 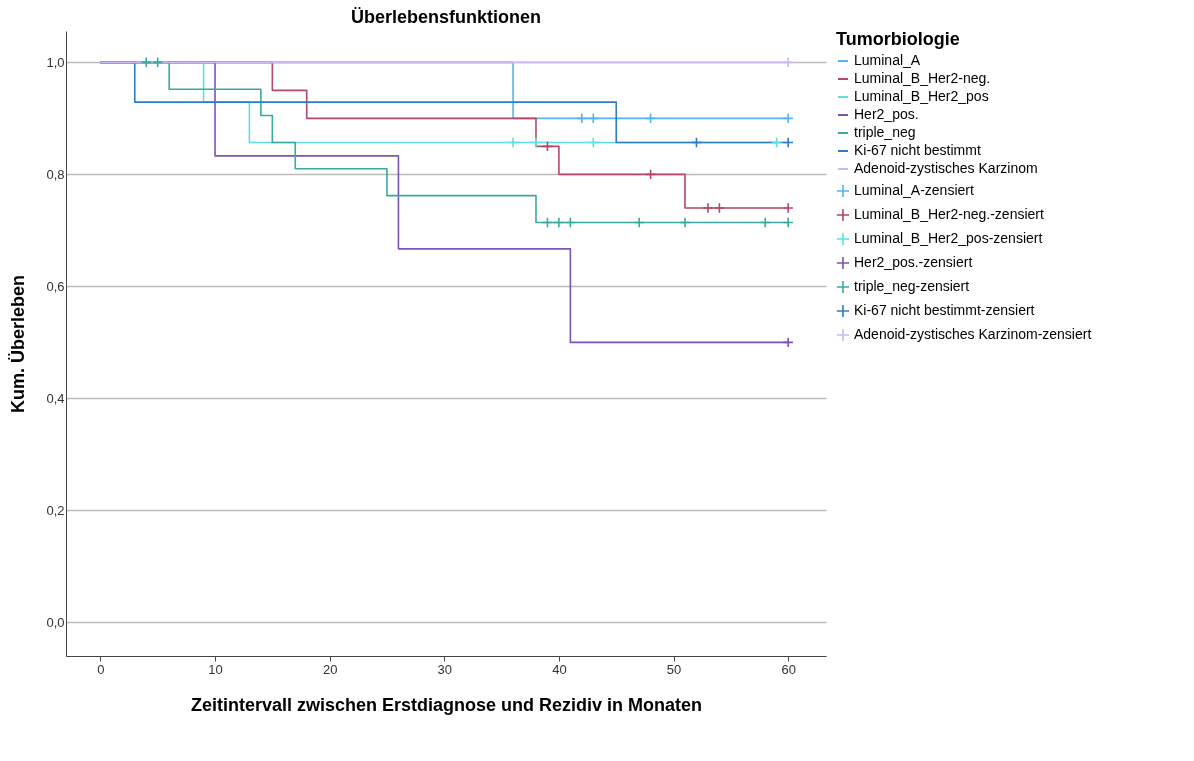 I want to click on legend-label: Luminal_B_Her2-neg., so click(x=922, y=78).